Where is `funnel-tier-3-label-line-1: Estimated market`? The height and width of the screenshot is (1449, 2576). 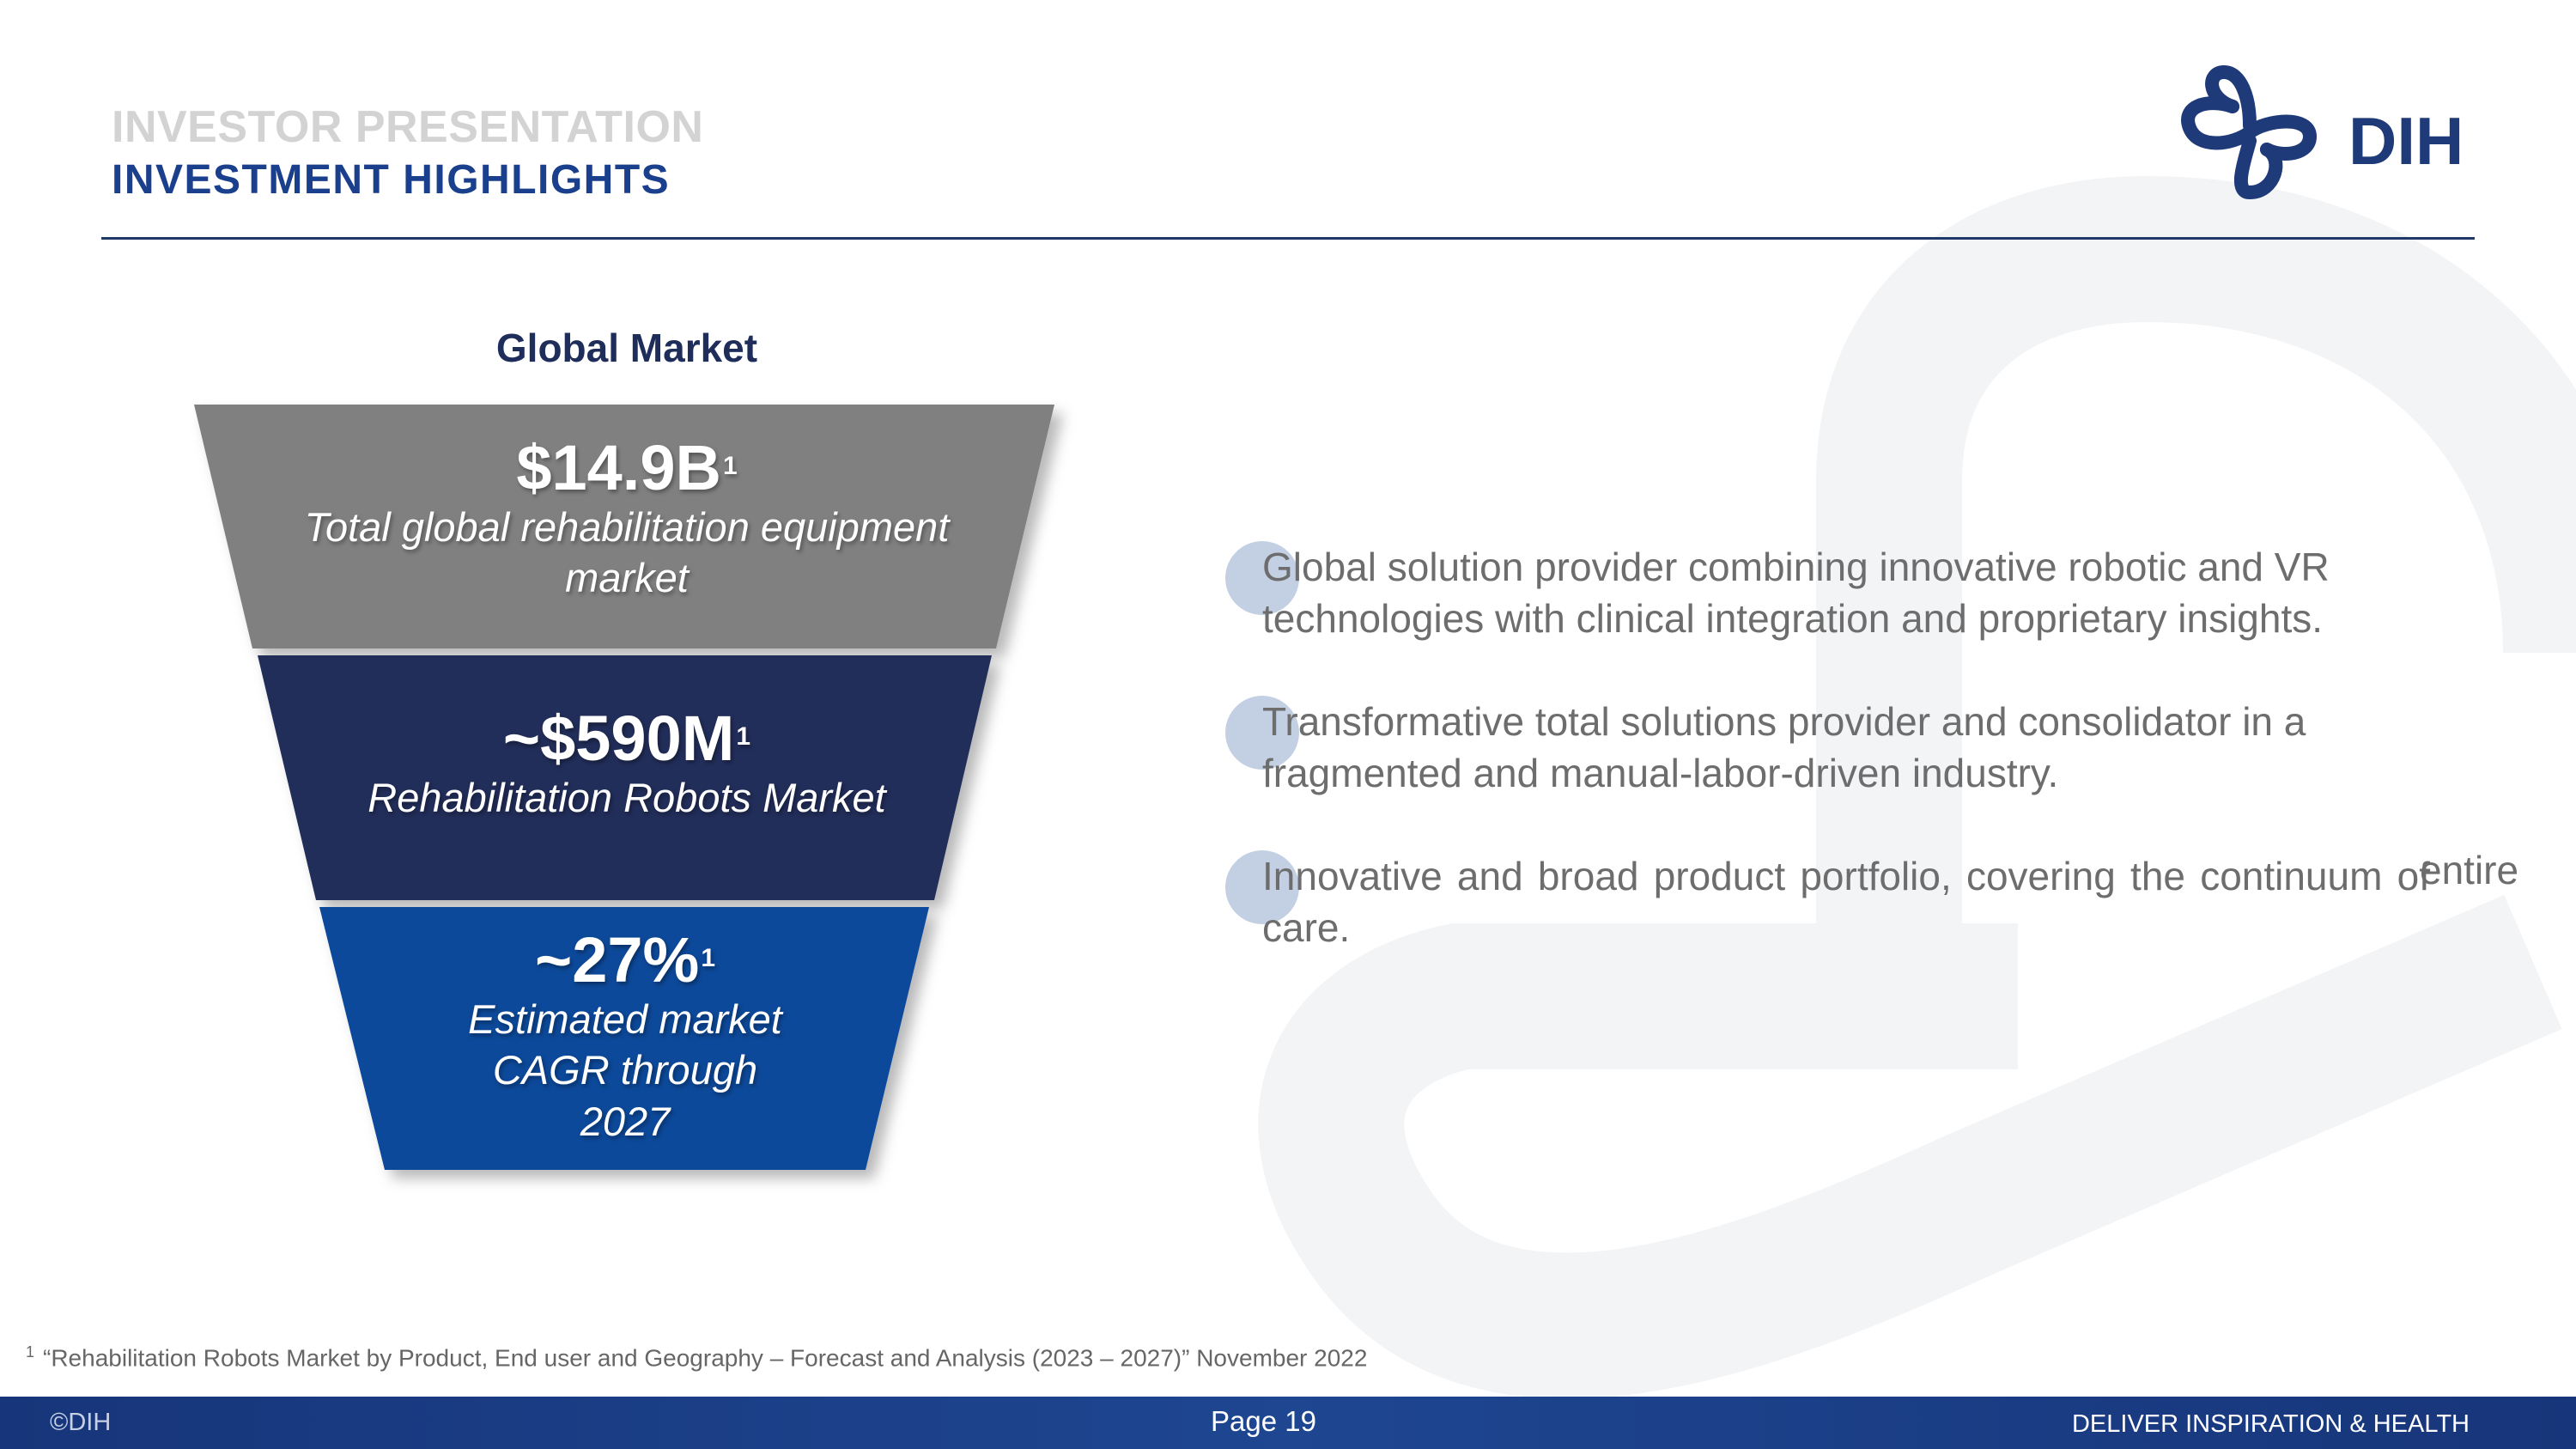
funnel-tier-3-label-line-1: Estimated market is located at coordinates (625, 1018).